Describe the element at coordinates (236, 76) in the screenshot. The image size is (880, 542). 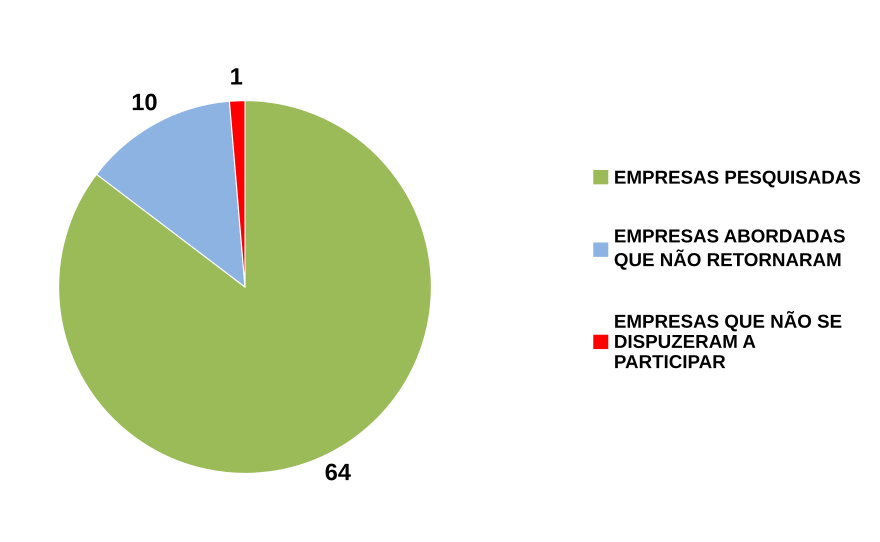
I see `data-label: 1` at that location.